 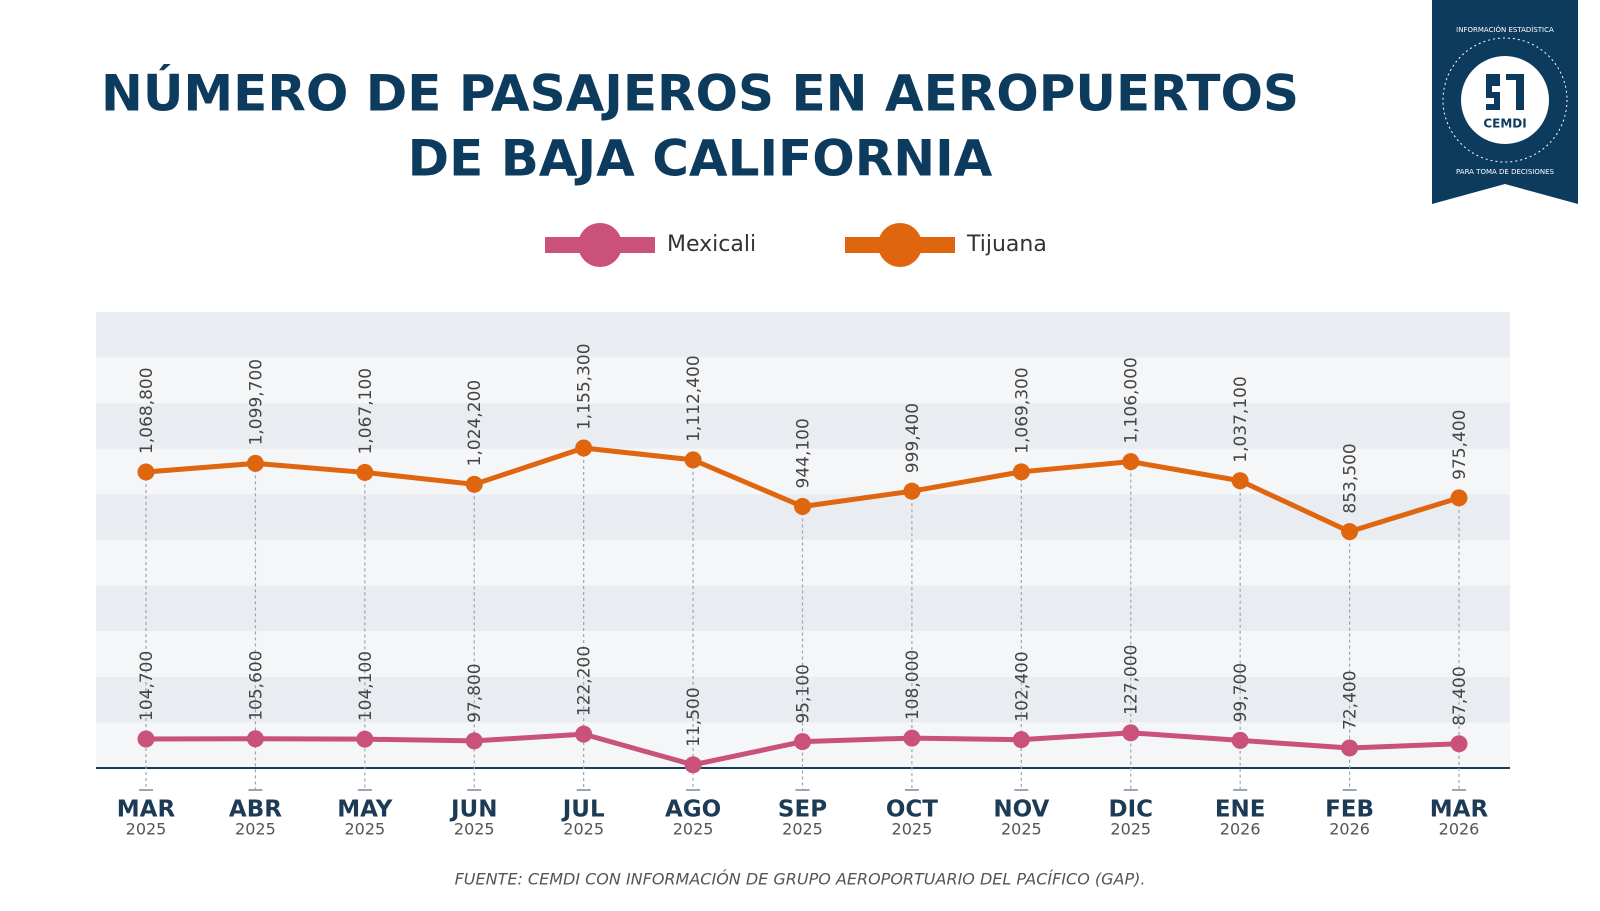 I want to click on logo-bottom-text: PARA TOMA DE DECISIONES, so click(x=1505, y=172).